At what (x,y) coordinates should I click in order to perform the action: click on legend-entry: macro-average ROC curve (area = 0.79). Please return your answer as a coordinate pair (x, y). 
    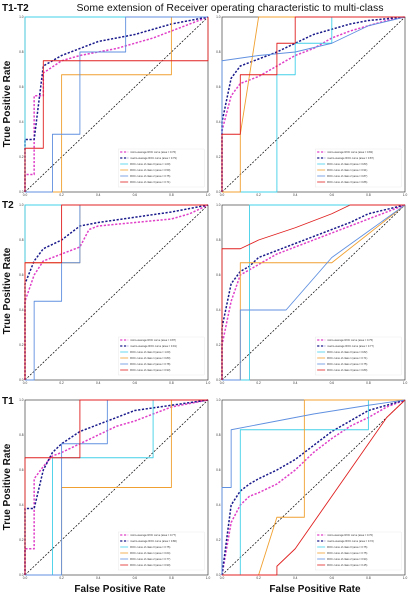
    Looking at the image, I should click on (153, 158).